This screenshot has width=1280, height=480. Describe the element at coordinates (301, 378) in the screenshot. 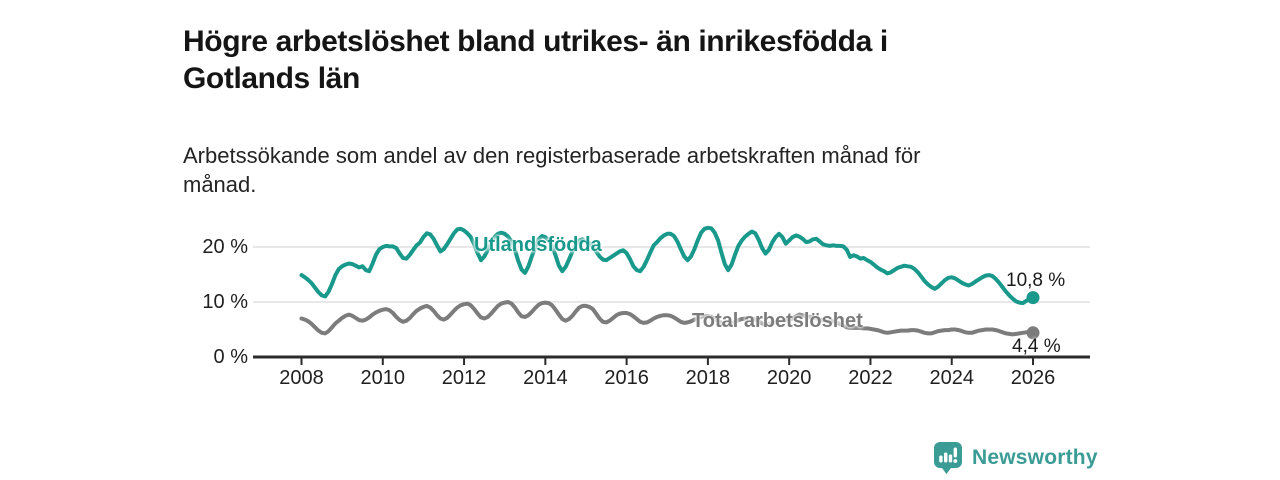

I see `x-tick-label: 2008` at that location.